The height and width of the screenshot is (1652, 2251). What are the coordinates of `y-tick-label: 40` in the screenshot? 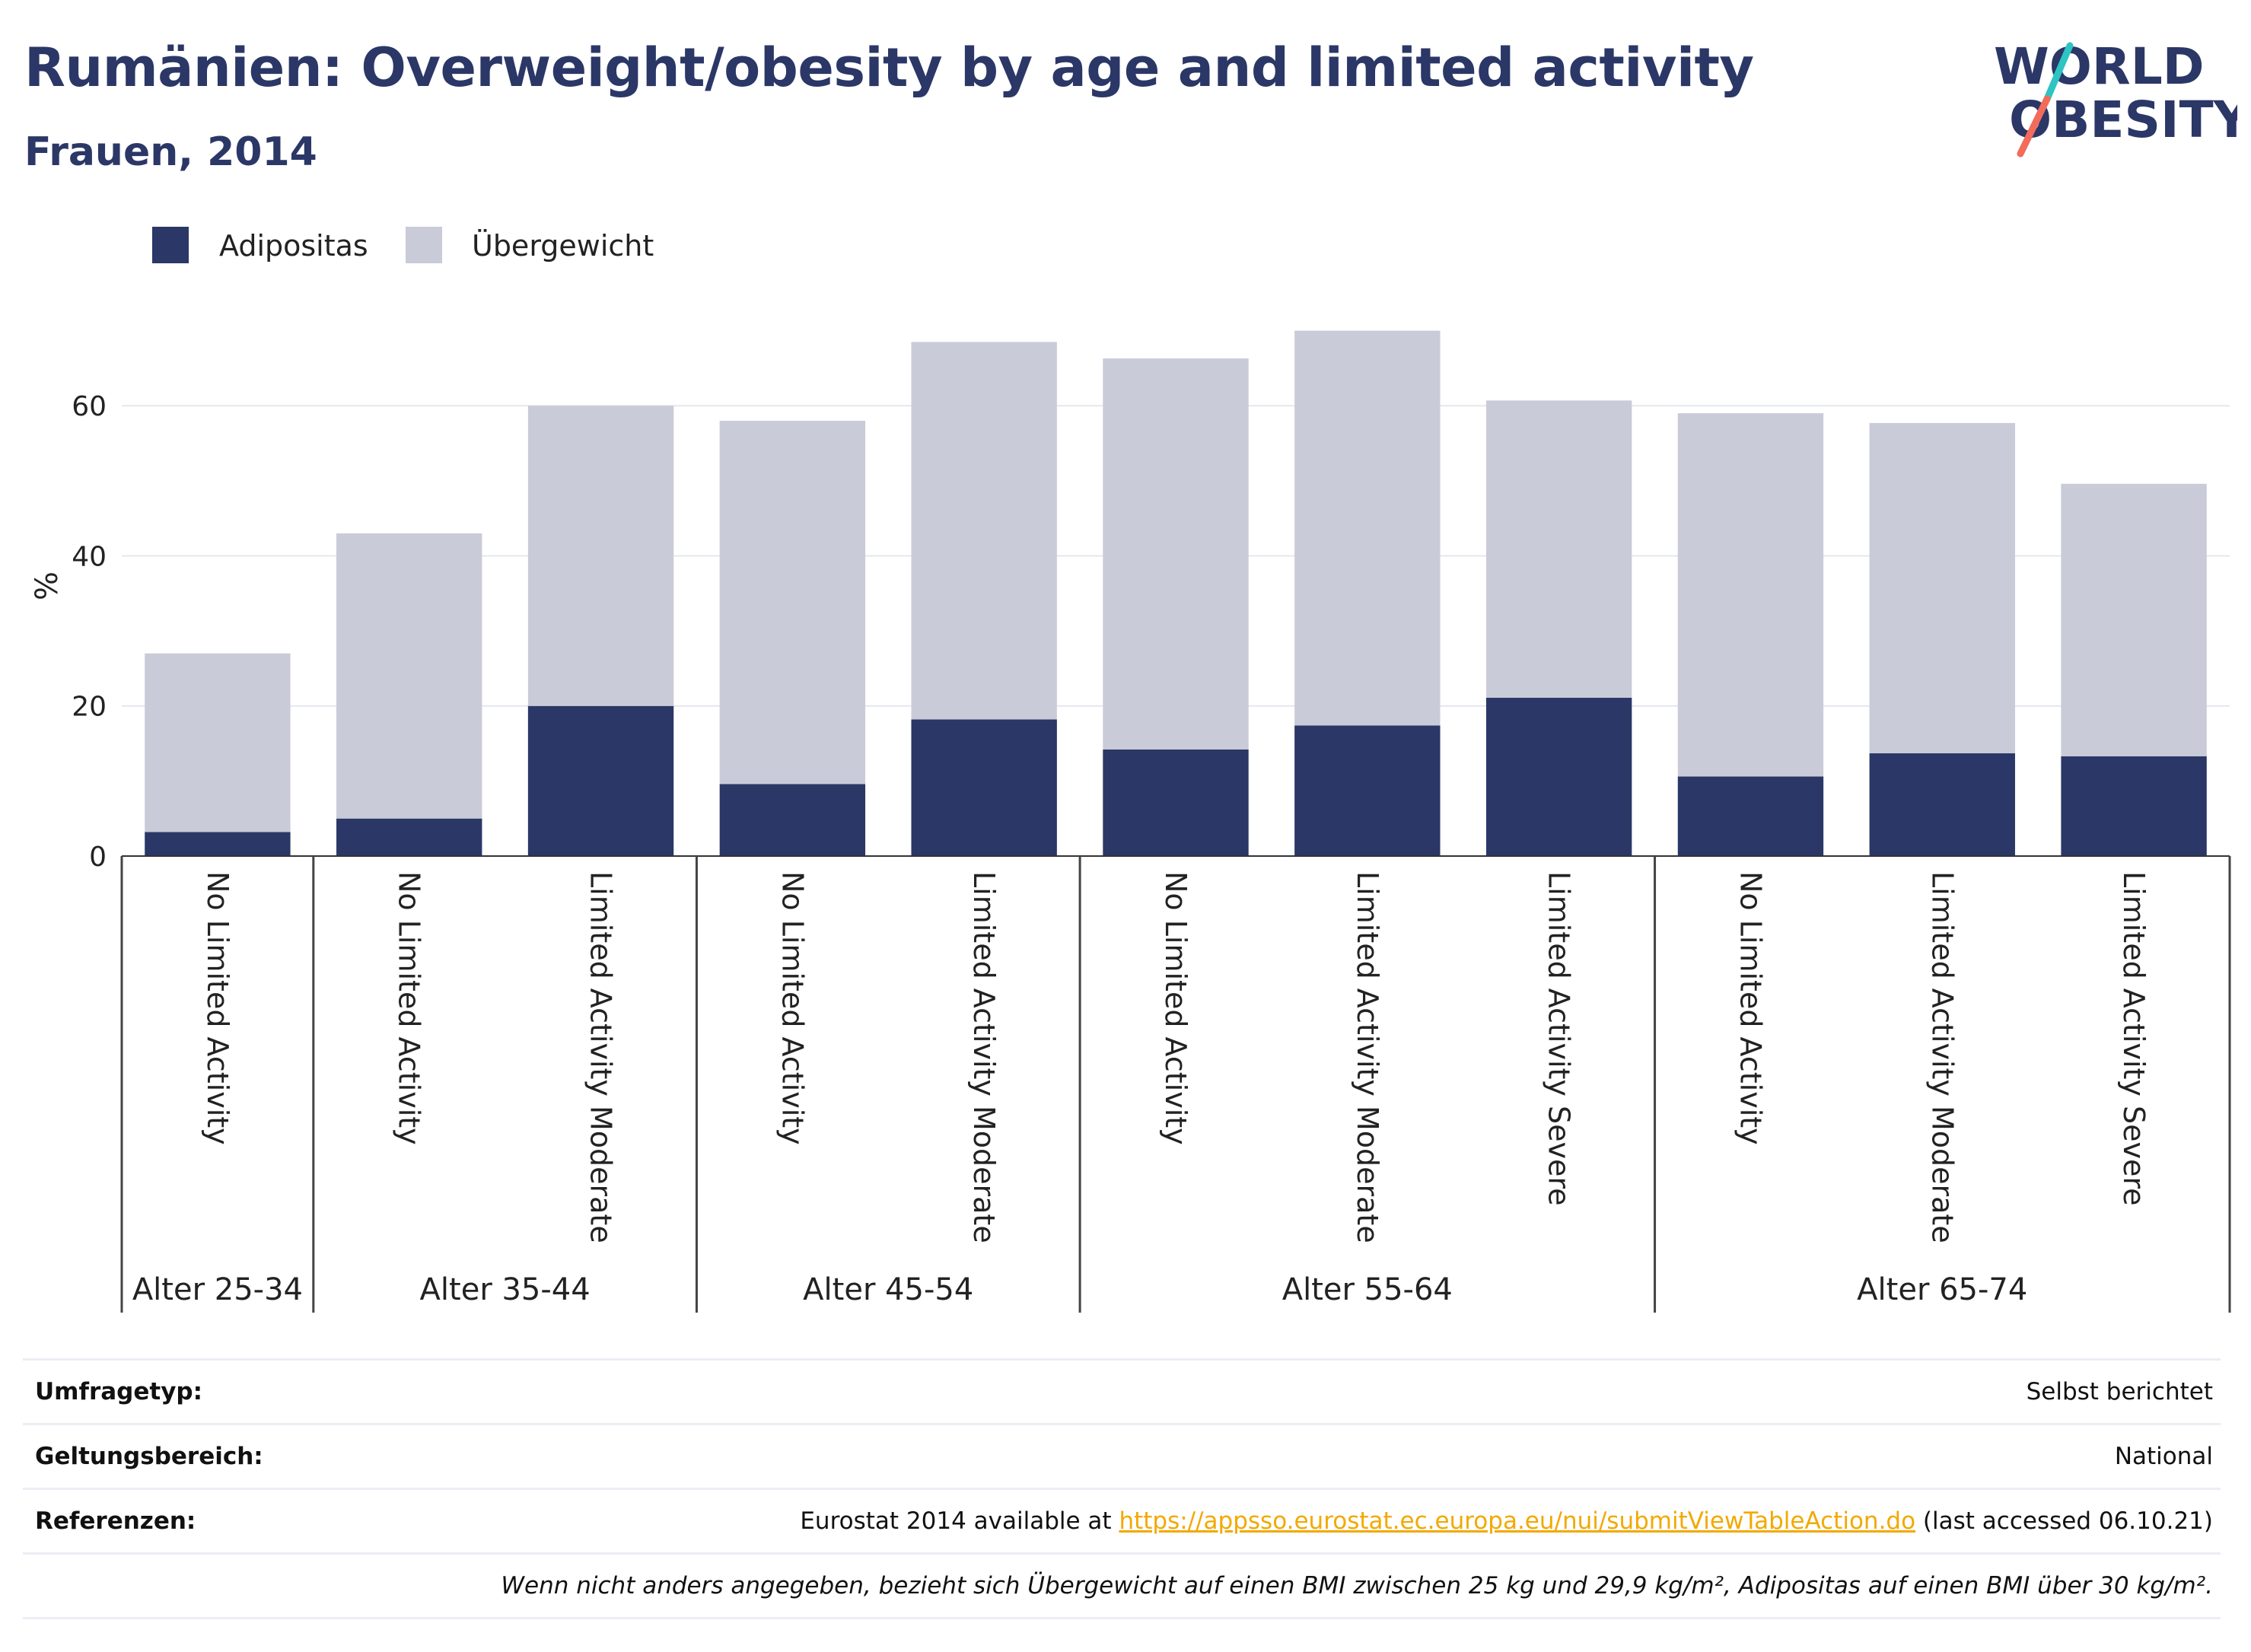 It's located at (89, 556).